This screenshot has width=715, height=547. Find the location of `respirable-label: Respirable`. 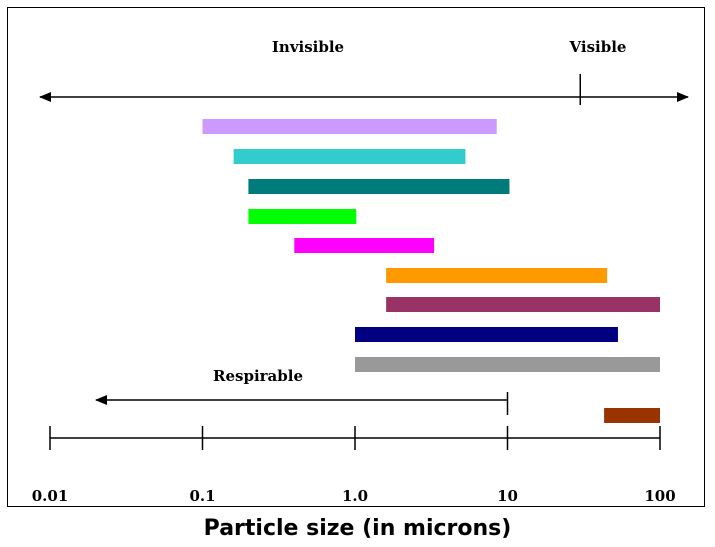

respirable-label: Respirable is located at coordinates (258, 376).